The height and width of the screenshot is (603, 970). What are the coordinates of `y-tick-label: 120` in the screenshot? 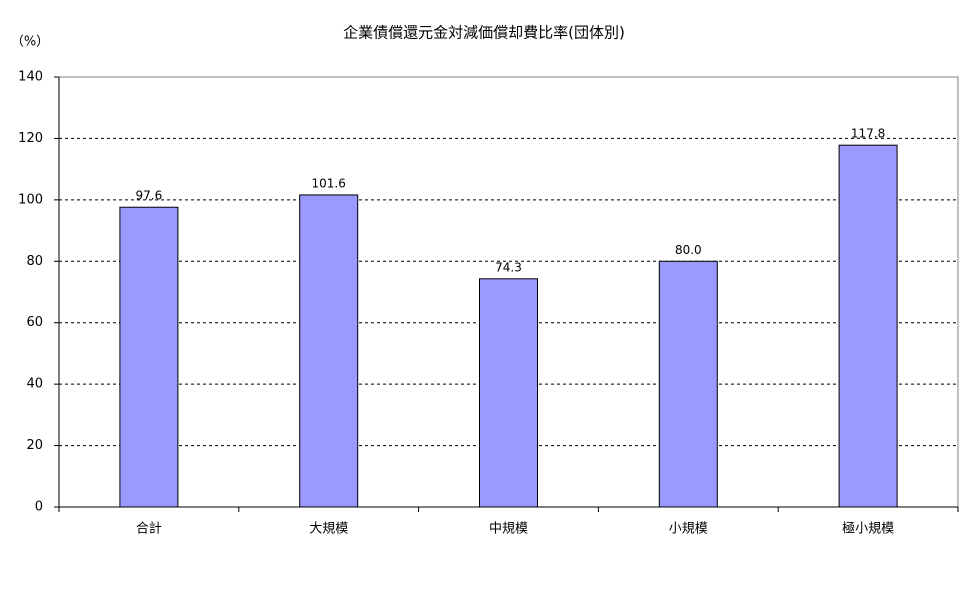 It's located at (30, 138).